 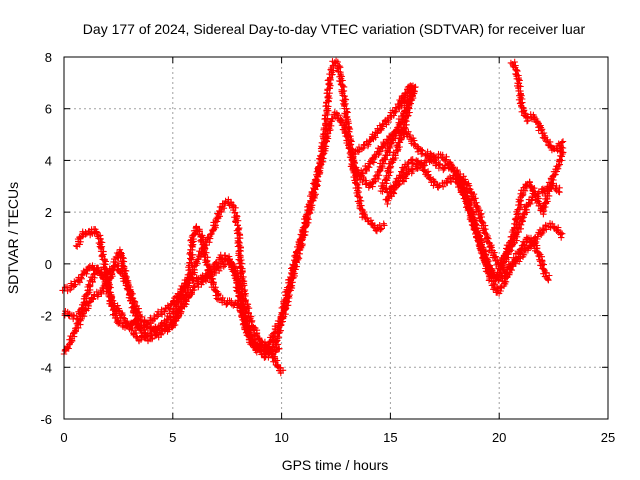 What do you see at coordinates (281, 437) in the screenshot?
I see `x-tick-label: 10` at bounding box center [281, 437].